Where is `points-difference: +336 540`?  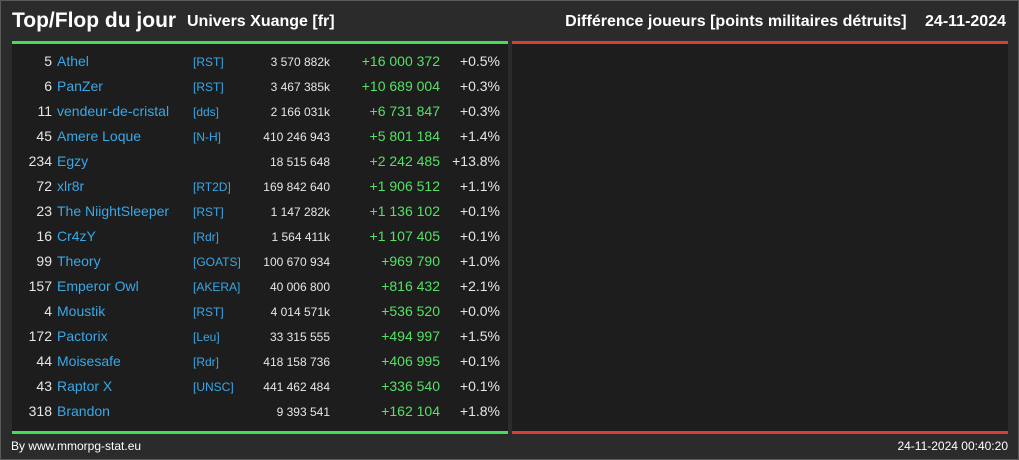
points-difference: +336 540 is located at coordinates (410, 386).